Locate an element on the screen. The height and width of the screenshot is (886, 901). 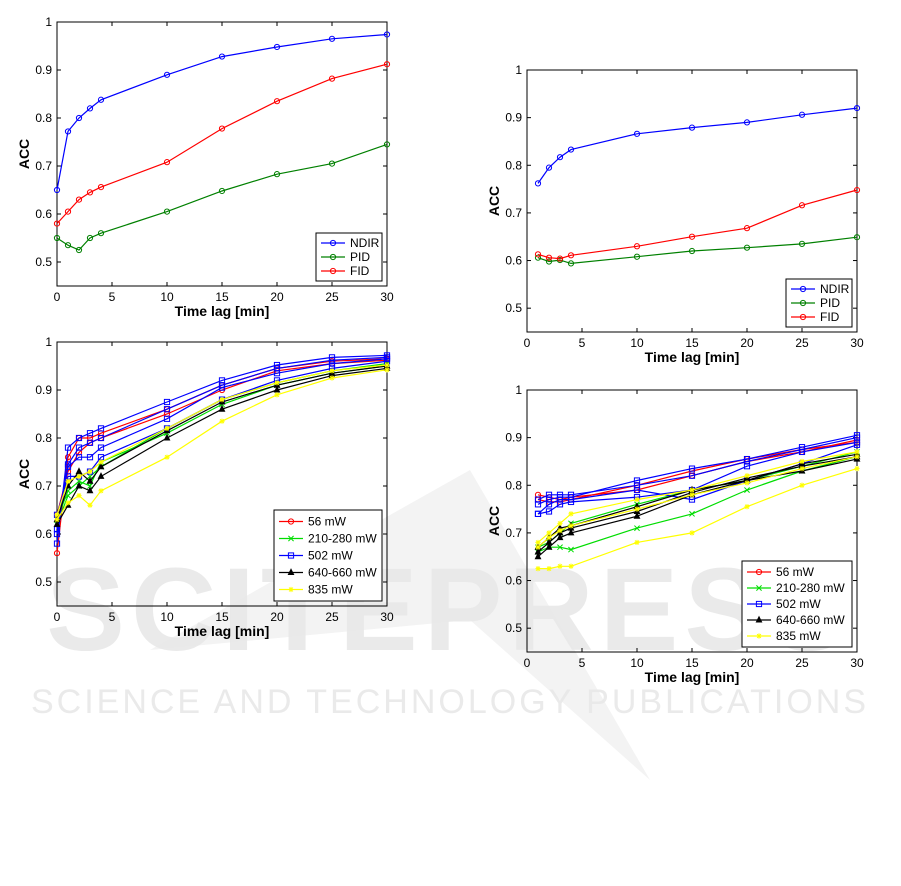
series-line-210-280-mw is located at coordinates (697, 504).